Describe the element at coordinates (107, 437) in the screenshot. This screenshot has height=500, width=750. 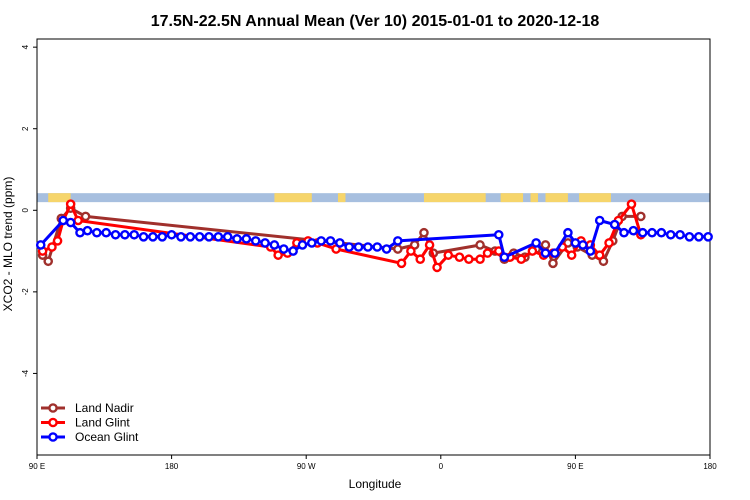
I see `legend-label: Ocean Glint` at that location.